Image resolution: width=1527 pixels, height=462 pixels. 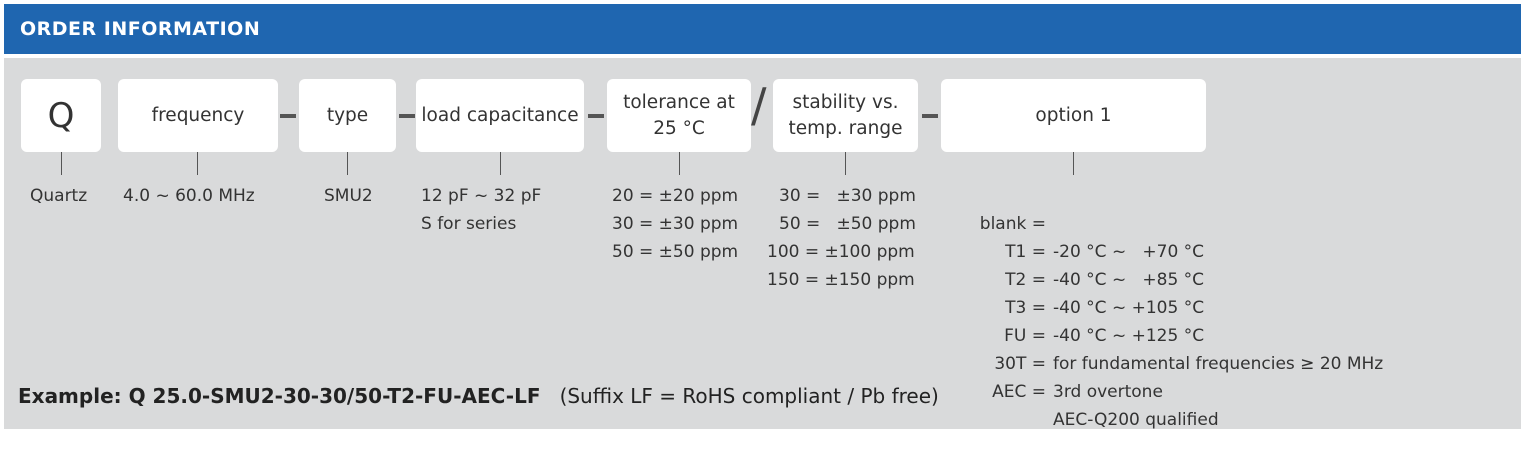 I want to click on box-option: option 1, so click(x=1073, y=115).